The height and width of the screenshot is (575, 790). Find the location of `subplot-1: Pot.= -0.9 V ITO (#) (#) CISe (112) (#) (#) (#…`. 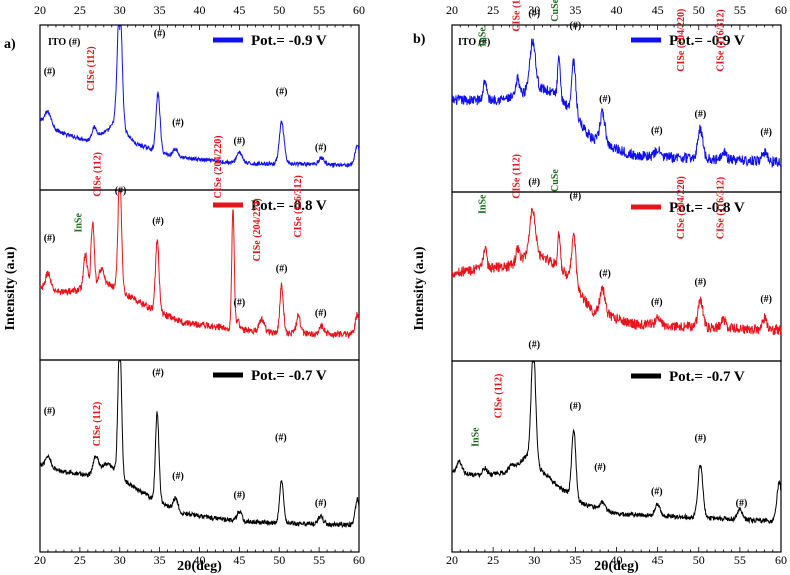

subplot-1: Pot.= -0.9 V ITO (#) (#) CISe (112) (#) (#) (#… is located at coordinates (199, 107).